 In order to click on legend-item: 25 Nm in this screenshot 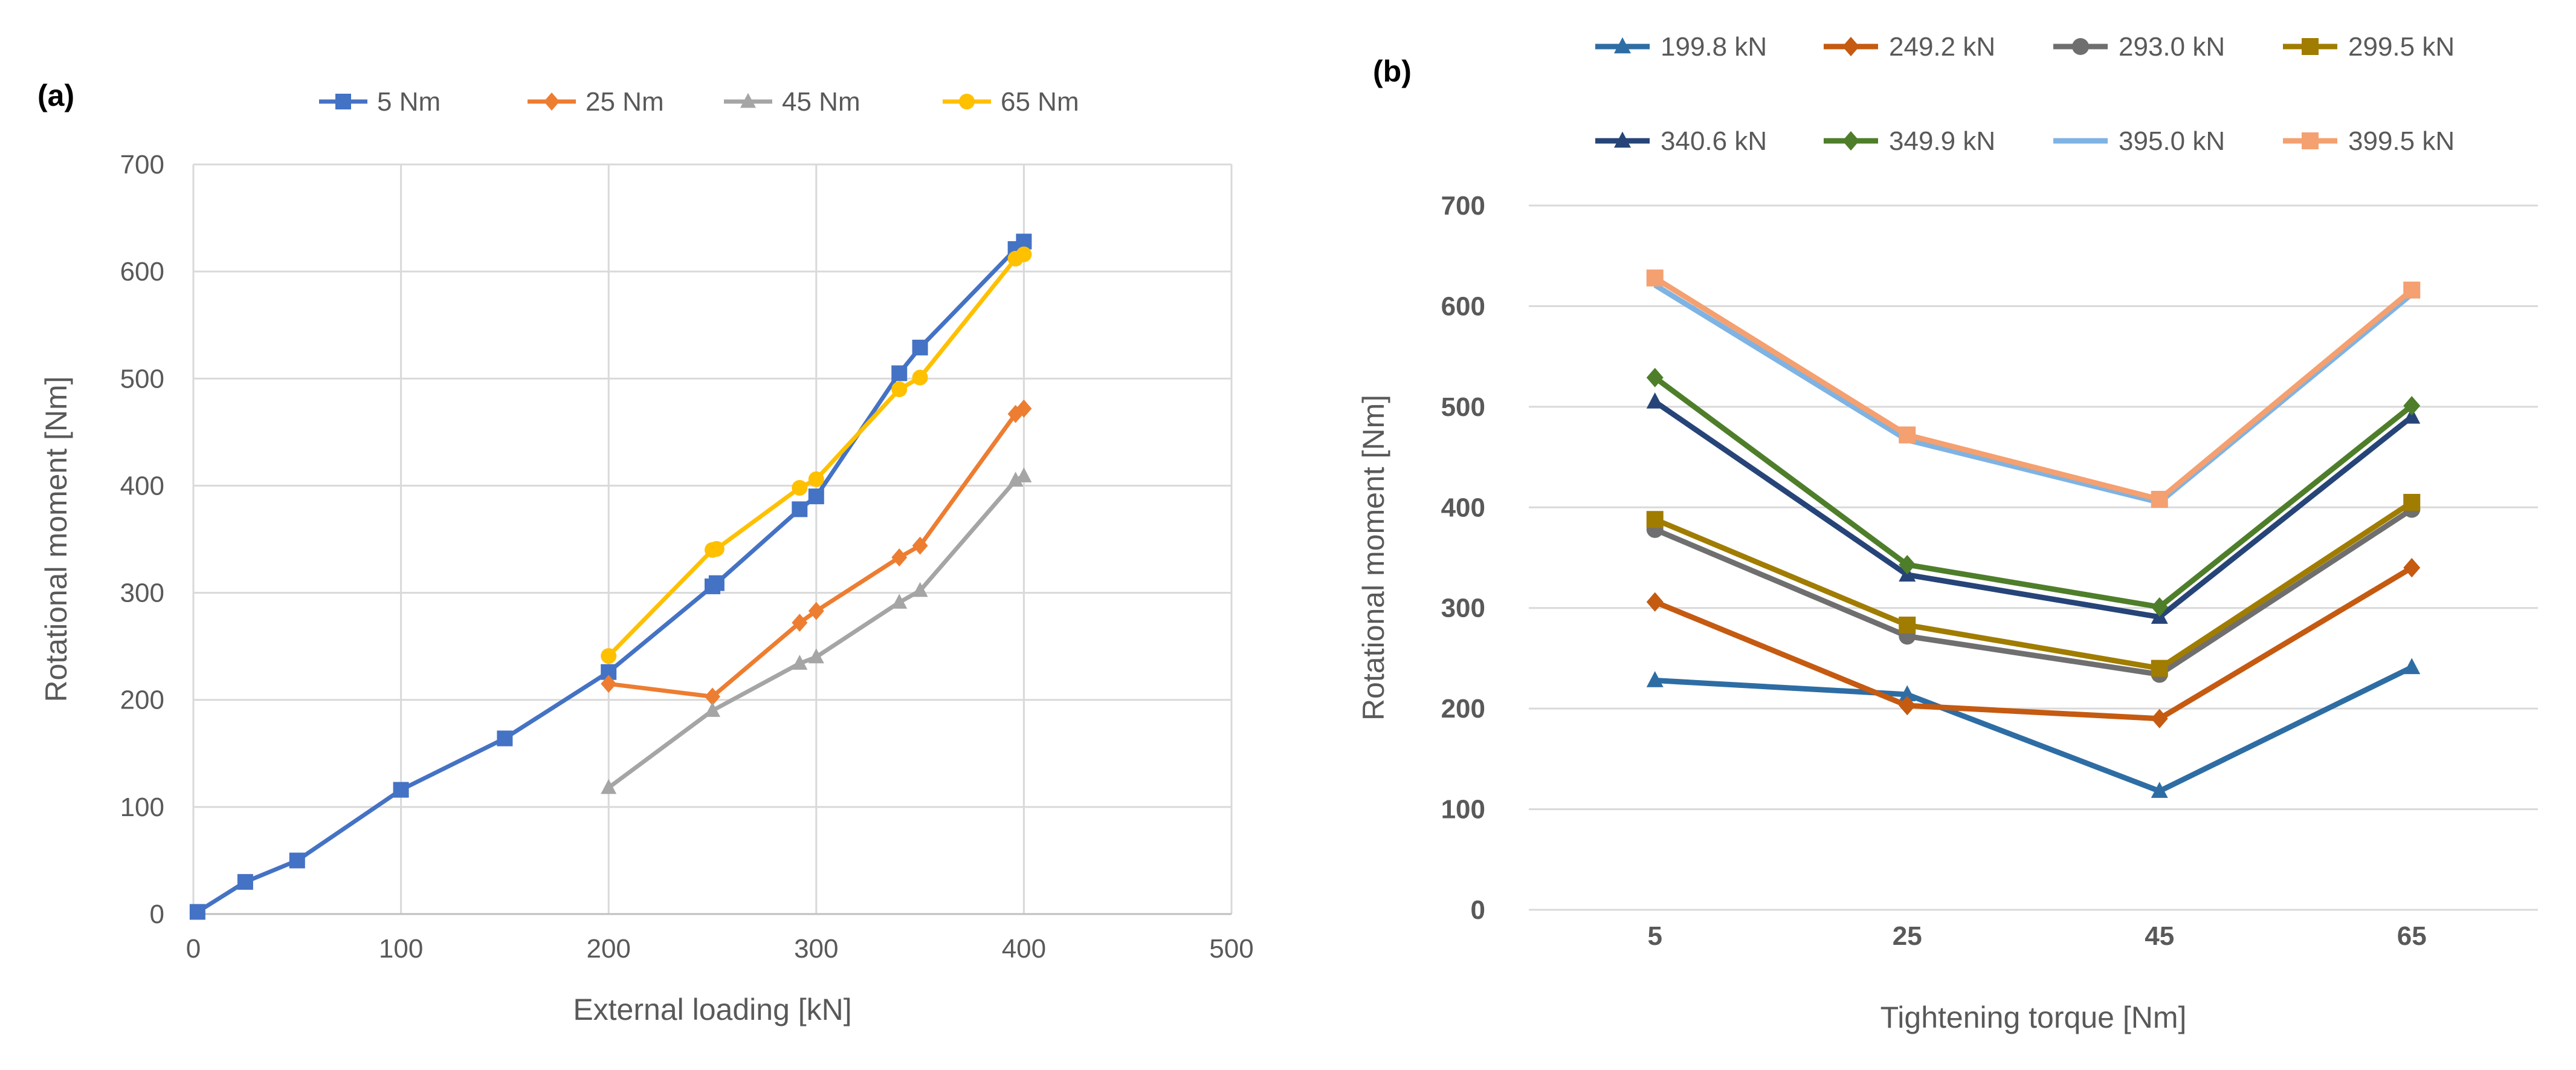, I will do `click(596, 102)`.